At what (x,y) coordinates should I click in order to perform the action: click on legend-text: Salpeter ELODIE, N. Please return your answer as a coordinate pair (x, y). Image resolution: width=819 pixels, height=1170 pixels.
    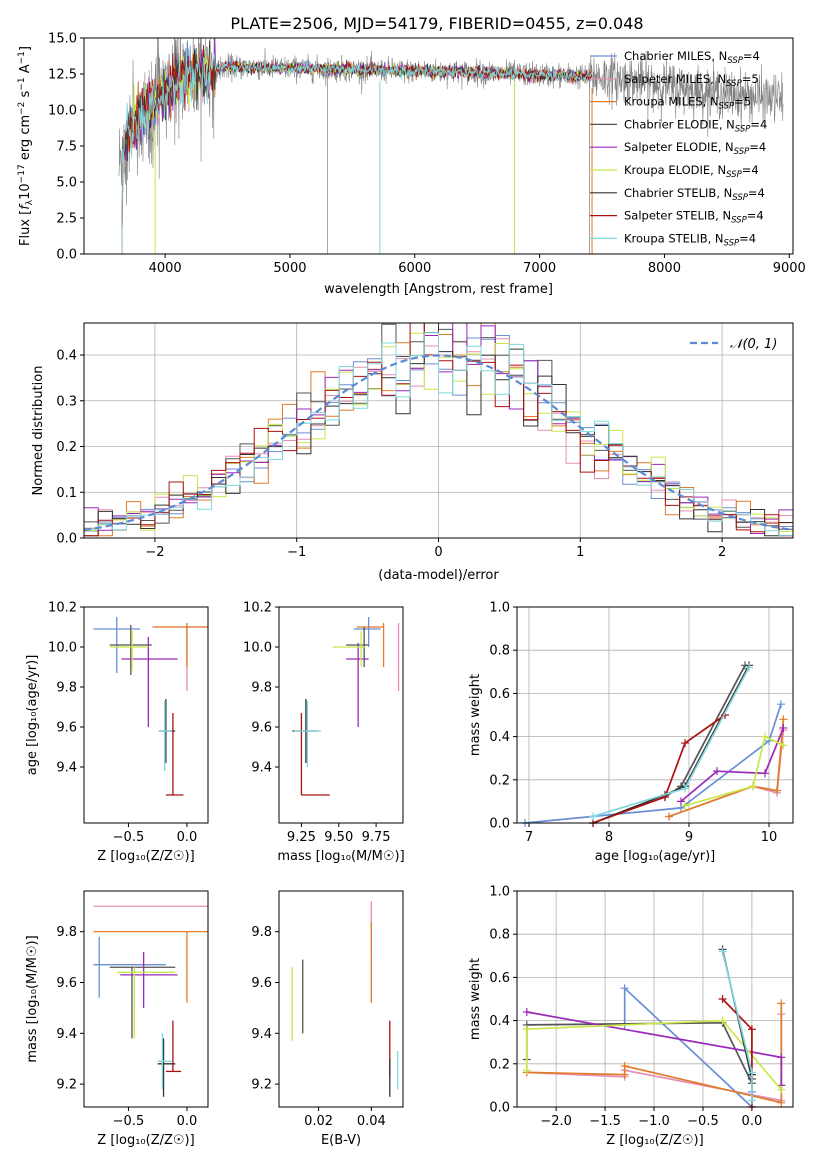
    Looking at the image, I should click on (679, 147).